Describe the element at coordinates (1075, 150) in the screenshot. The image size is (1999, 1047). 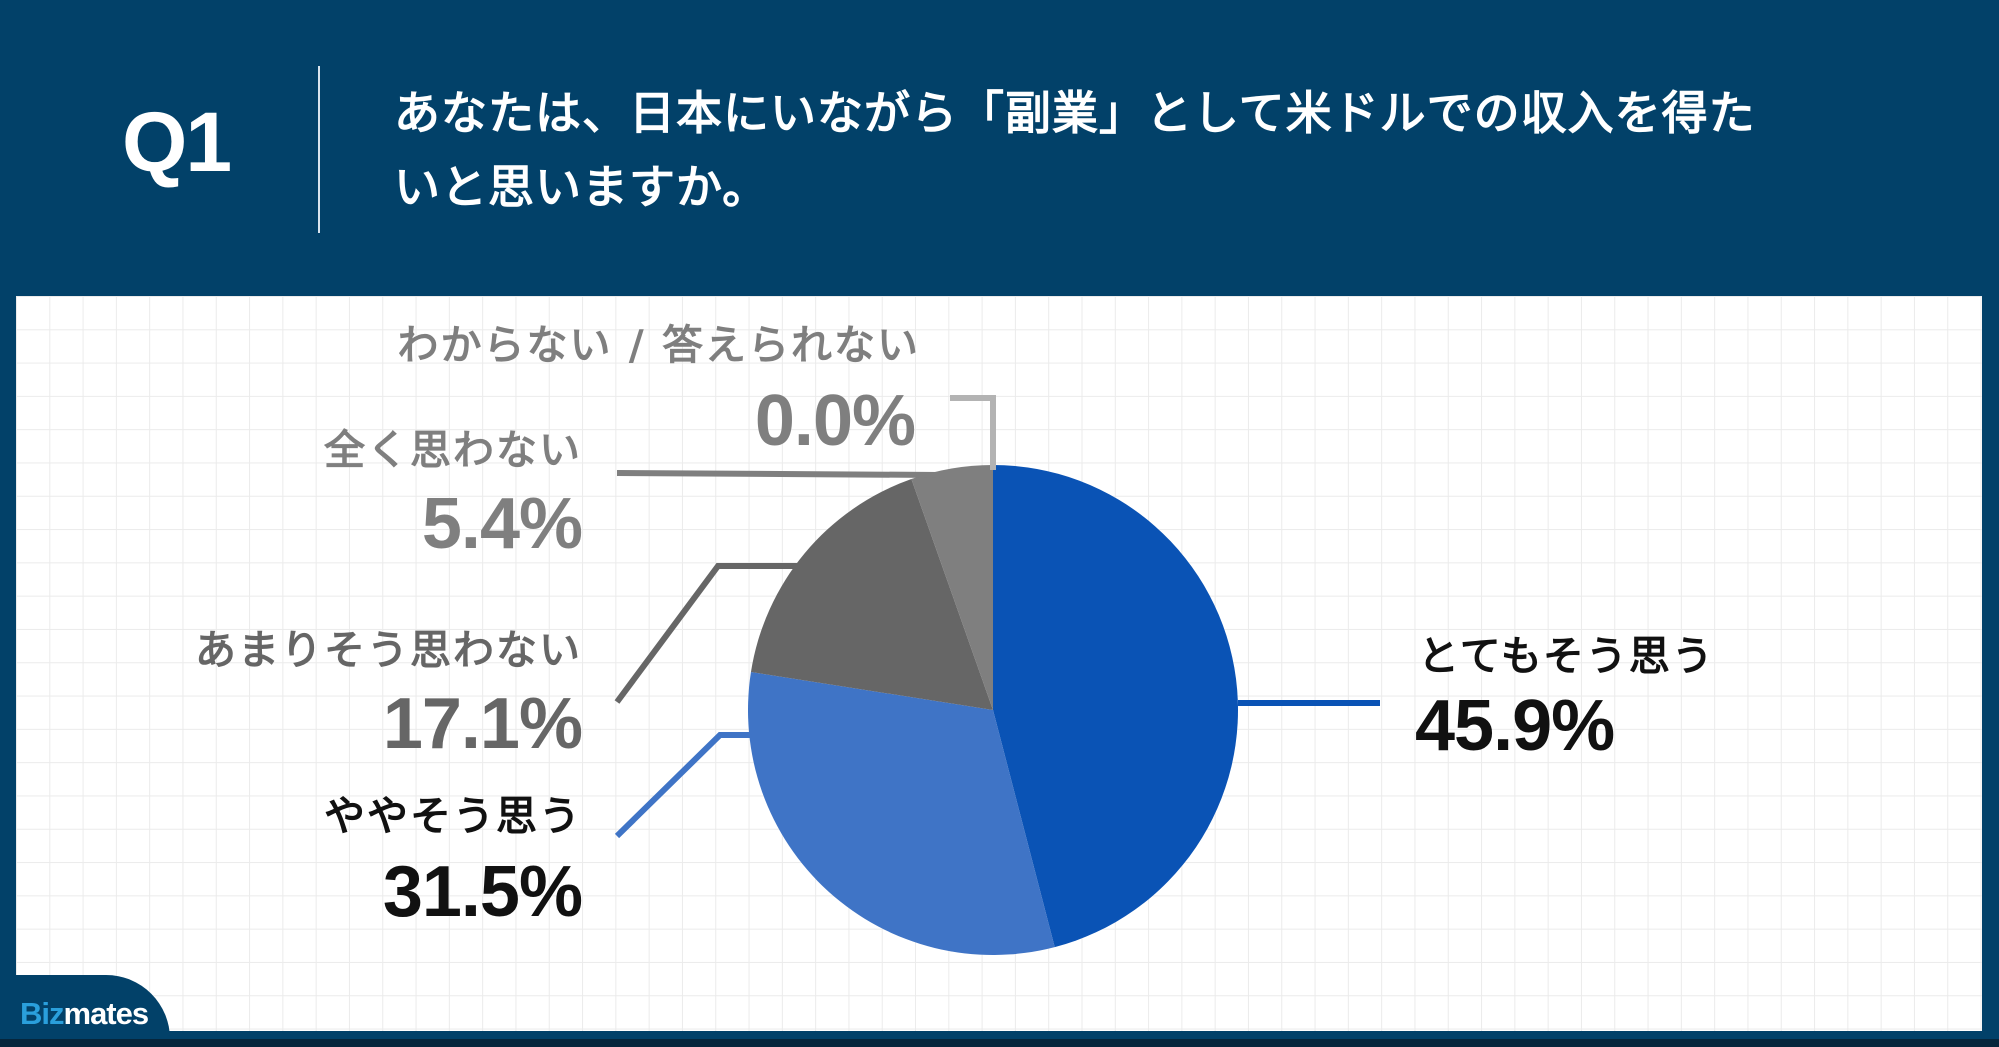
I see `question-text: あなたは、日本にいながら「副業」として米ドルでの収入を得たいと思いますか。` at that location.